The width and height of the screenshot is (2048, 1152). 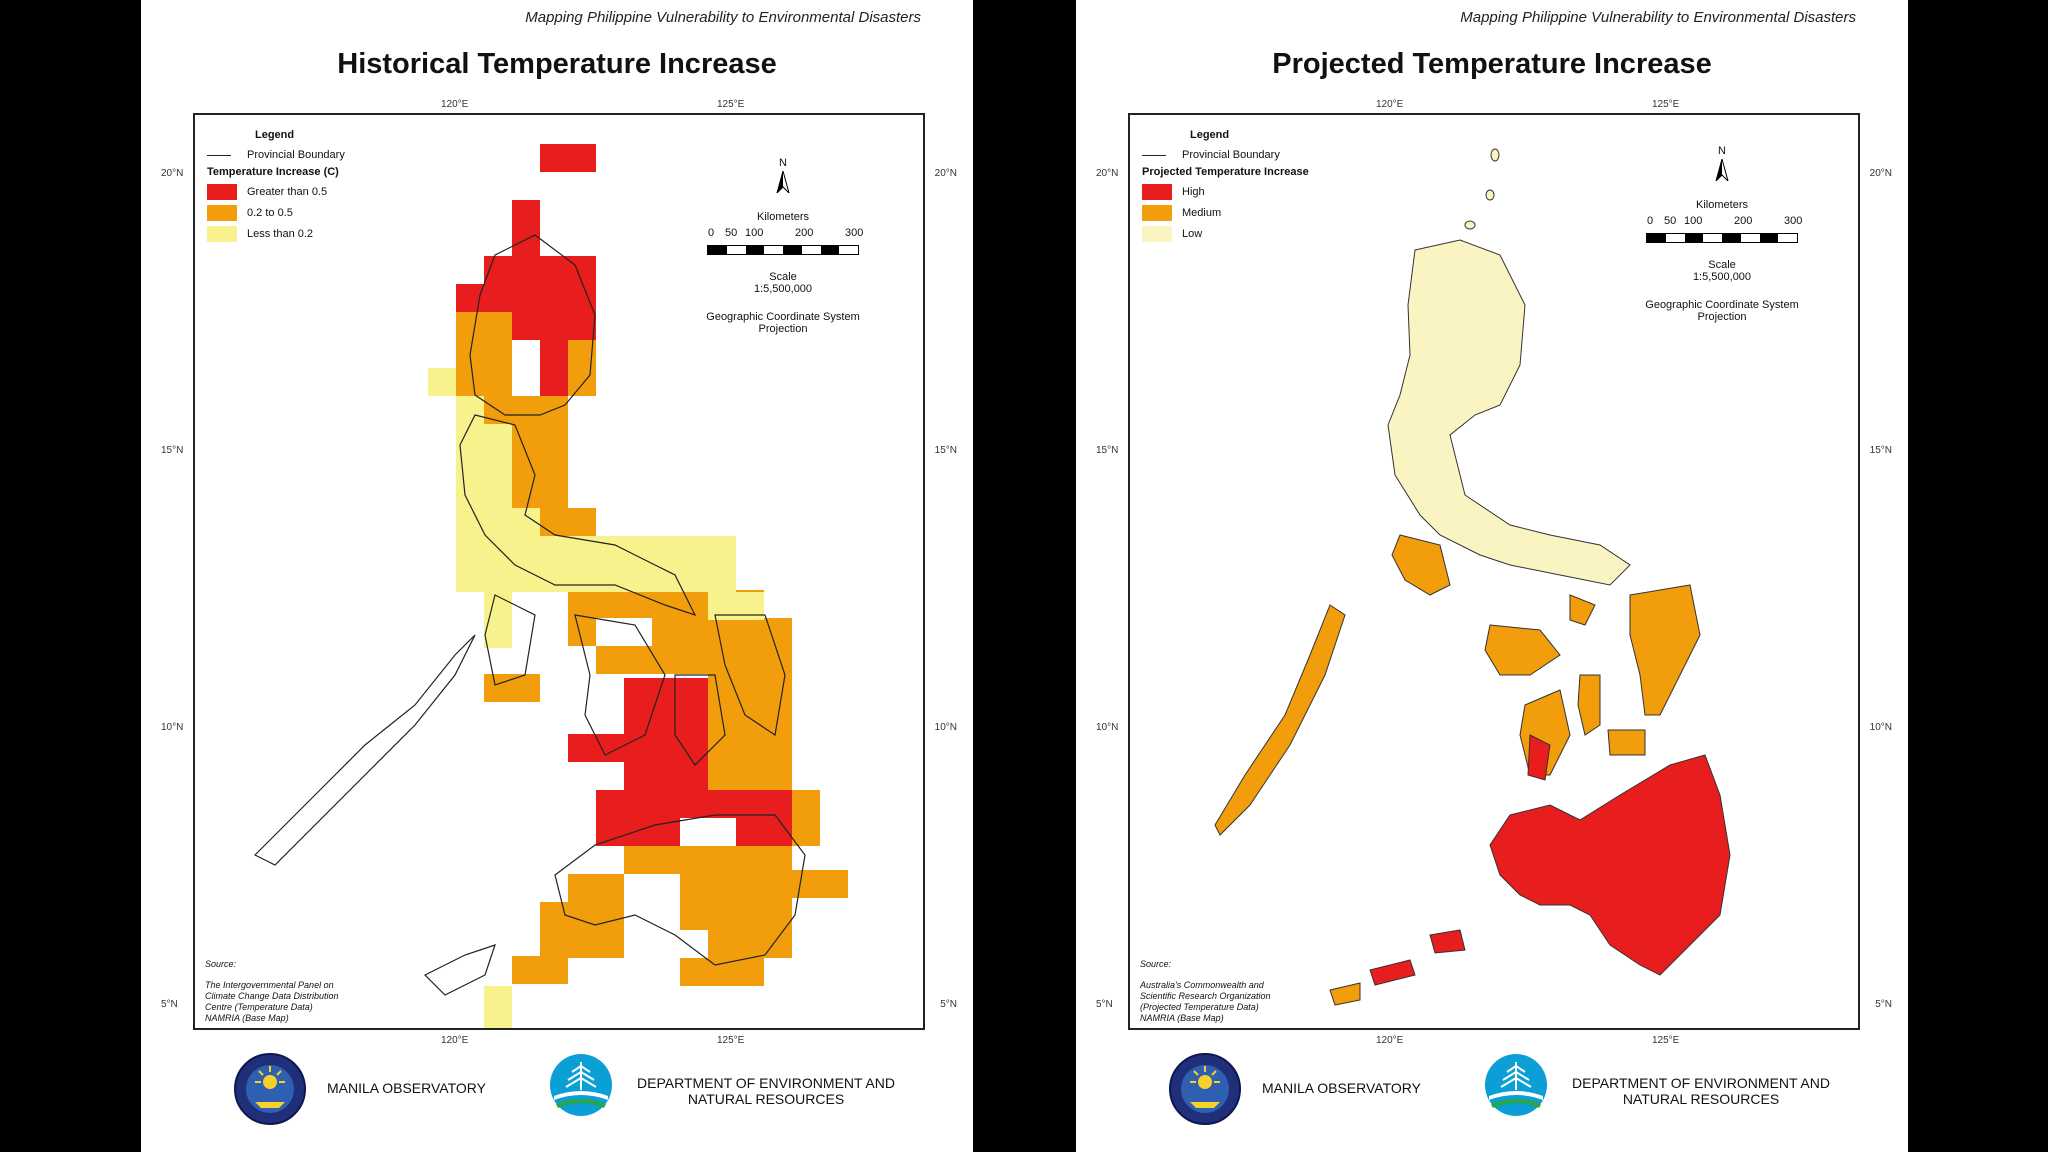 I want to click on denr-logo, so click(x=581, y=1085).